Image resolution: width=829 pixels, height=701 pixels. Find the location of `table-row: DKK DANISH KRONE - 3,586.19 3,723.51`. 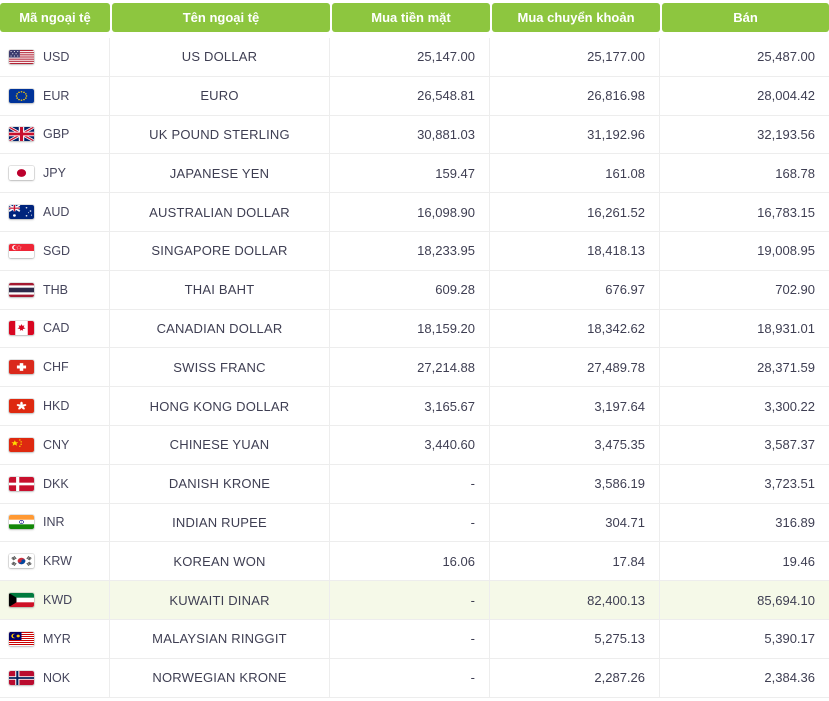

table-row: DKK DANISH KRONE - 3,586.19 3,723.51 is located at coordinates (414, 484).